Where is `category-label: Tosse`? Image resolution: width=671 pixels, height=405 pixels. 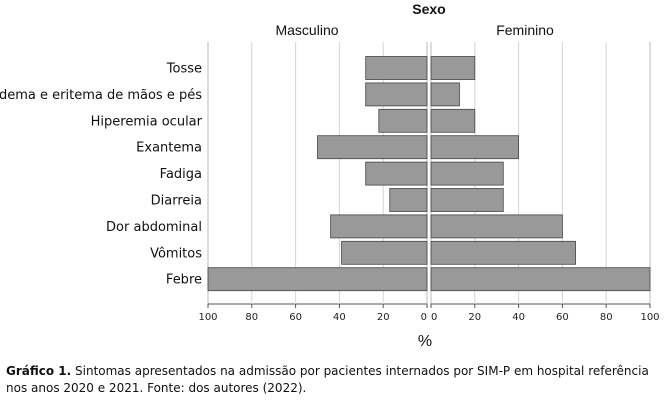
category-label: Tosse is located at coordinates (184, 69).